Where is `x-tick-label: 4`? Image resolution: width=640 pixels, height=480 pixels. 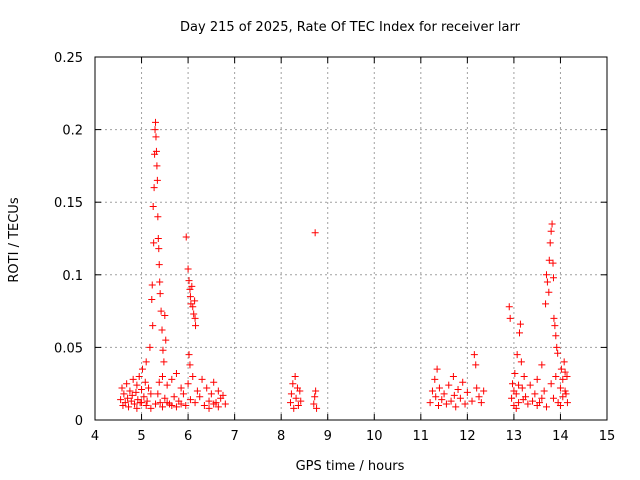
x-tick-label: 4 is located at coordinates (95, 436).